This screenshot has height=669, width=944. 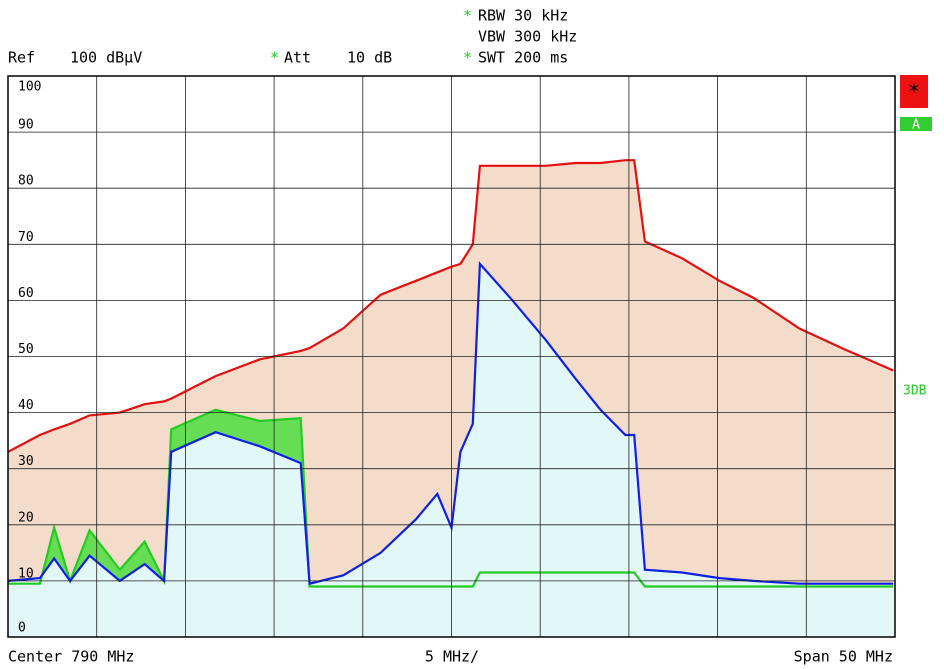 I want to click on trace-label: A, so click(x=916, y=125).